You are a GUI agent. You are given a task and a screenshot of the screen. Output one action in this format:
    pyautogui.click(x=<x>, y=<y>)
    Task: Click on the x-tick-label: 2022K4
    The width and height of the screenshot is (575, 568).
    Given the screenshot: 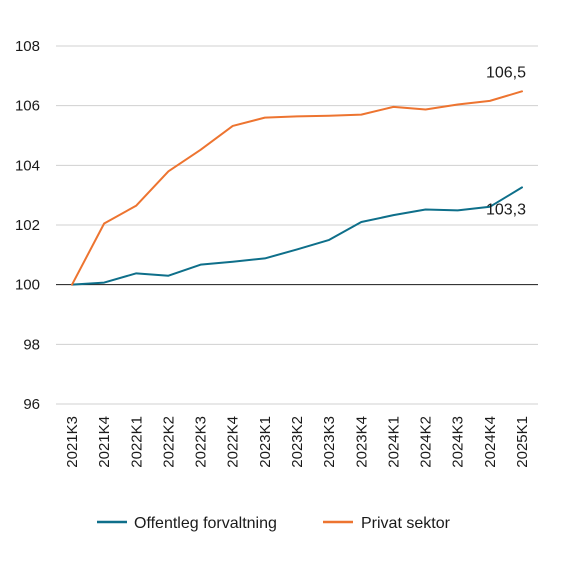 What is the action you would take?
    pyautogui.click(x=233, y=442)
    